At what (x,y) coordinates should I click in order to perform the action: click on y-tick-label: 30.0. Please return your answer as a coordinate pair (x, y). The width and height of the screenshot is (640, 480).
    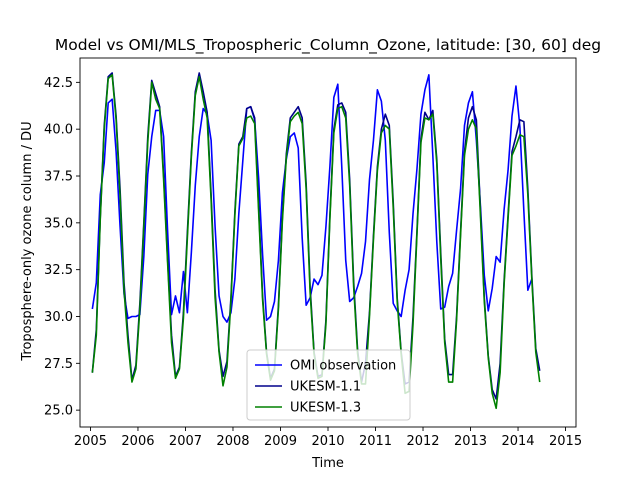
    Looking at the image, I should click on (58, 317).